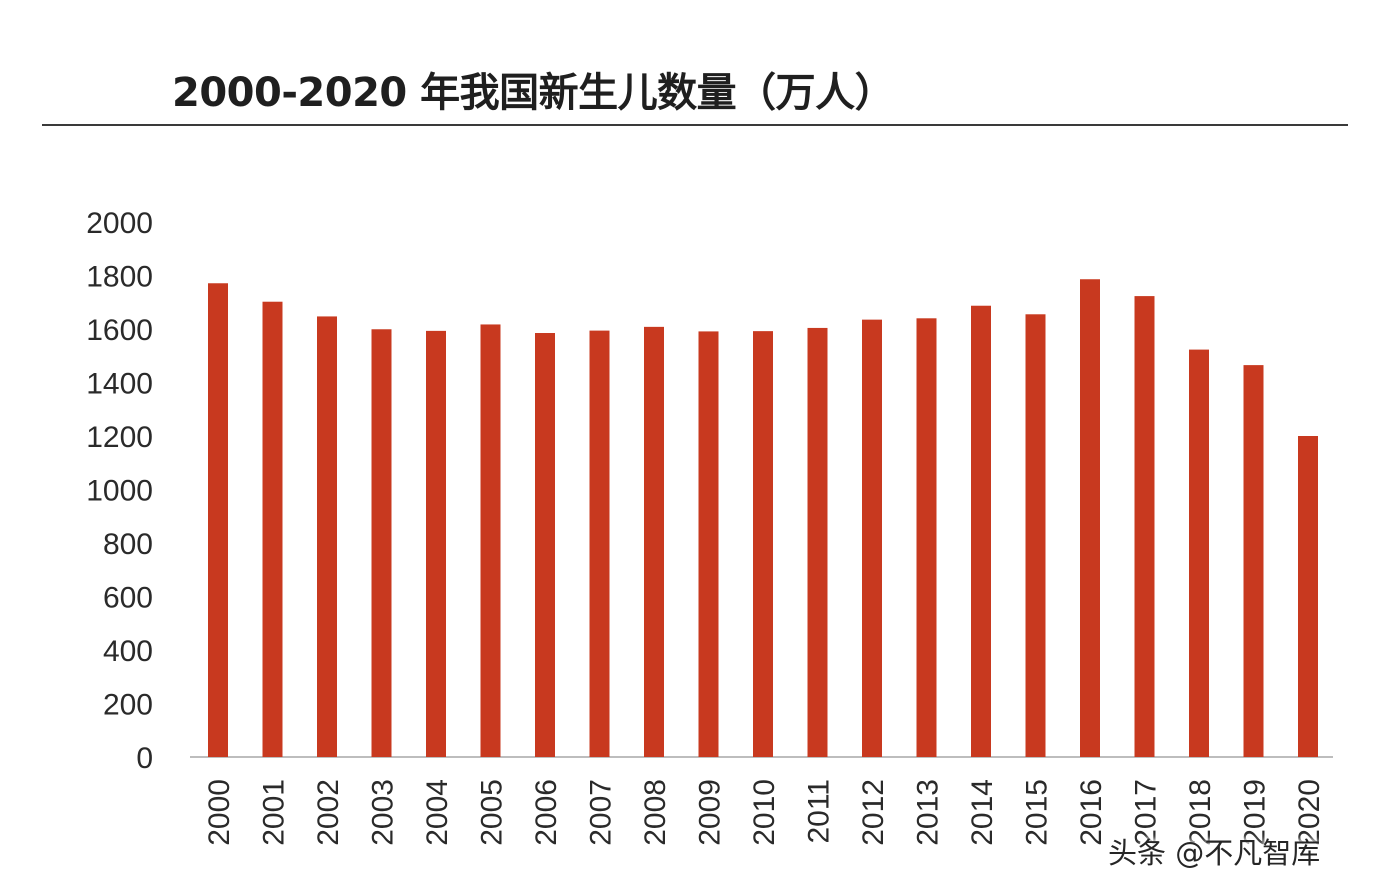 The width and height of the screenshot is (1388, 890). Describe the element at coordinates (1200, 812) in the screenshot. I see `x-tick-label: 2018` at that location.